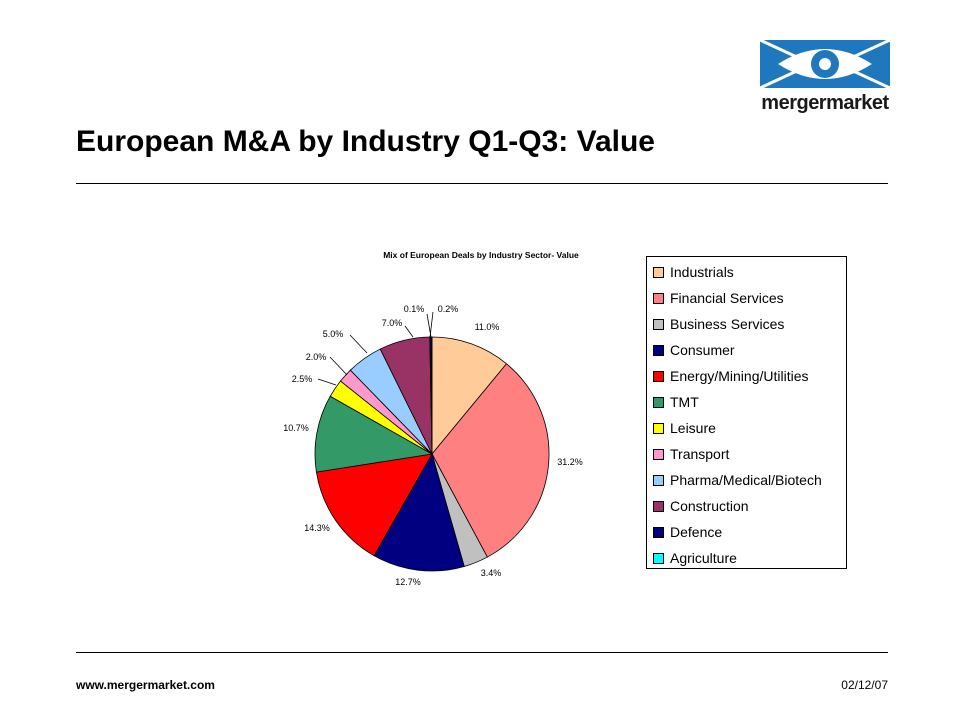 The height and width of the screenshot is (720, 960). Describe the element at coordinates (469, 396) in the screenshot. I see `pie-slice-industrials` at that location.